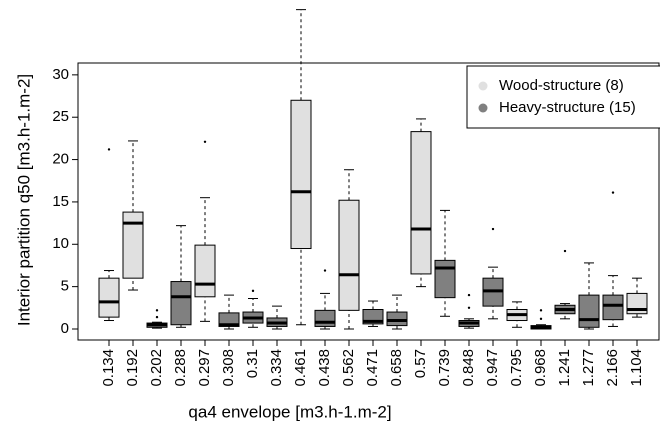 The image size is (660, 428). What do you see at coordinates (588, 368) in the screenshot?
I see `x-tick-label: 1.277` at bounding box center [588, 368].